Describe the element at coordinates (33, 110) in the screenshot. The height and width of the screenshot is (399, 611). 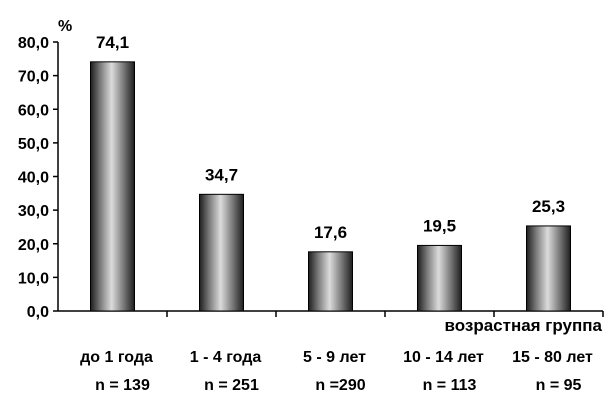
I see `y-tick-label: 60,0` at that location.